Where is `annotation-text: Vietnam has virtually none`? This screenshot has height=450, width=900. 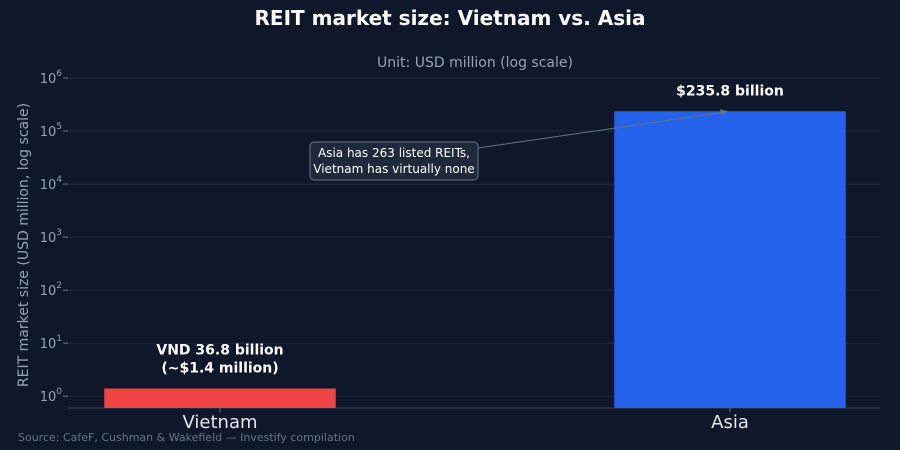 annotation-text: Vietnam has virtually none is located at coordinates (393, 169).